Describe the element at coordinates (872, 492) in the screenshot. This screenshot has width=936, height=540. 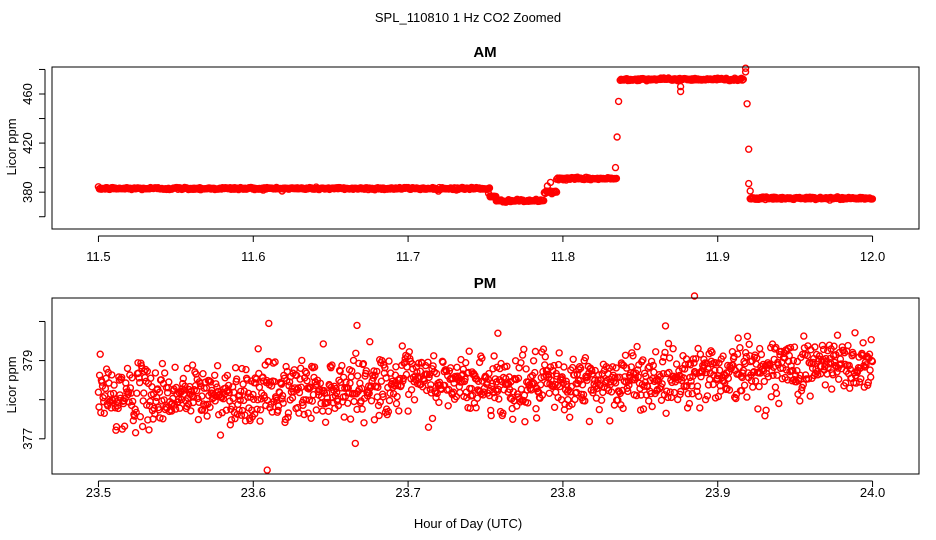
I see `pm-x-tick-label: 24.0` at that location.